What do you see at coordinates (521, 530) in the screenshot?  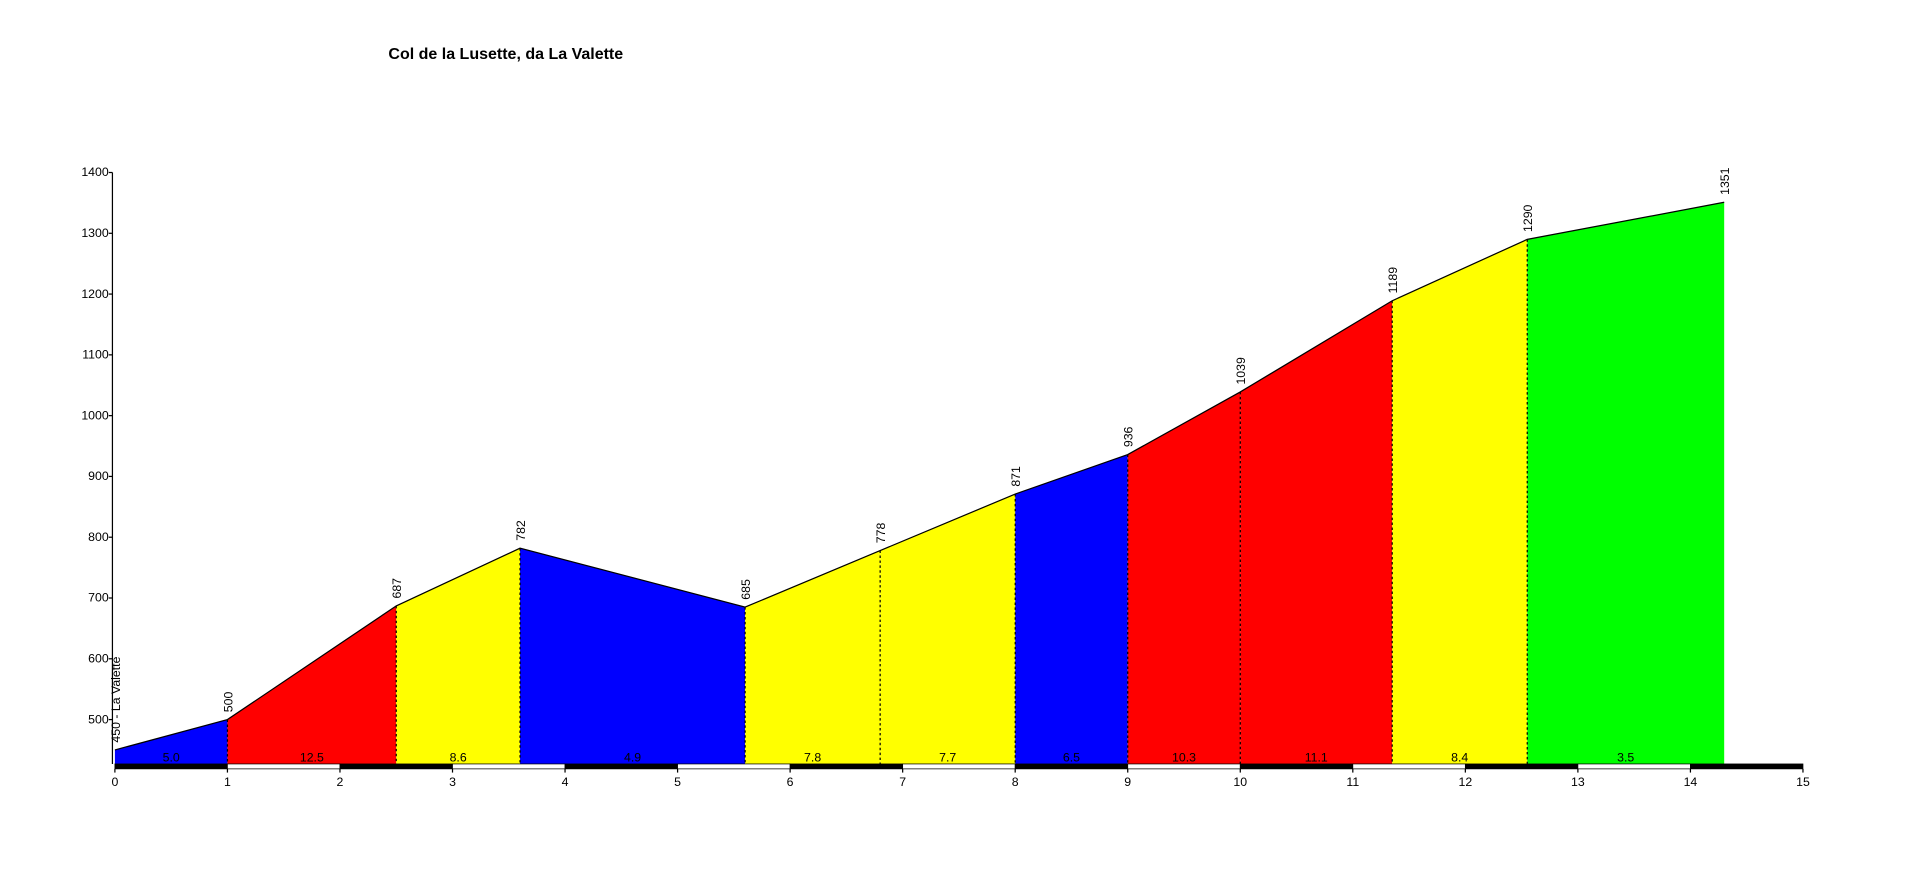 I see `elevation-label: 782` at bounding box center [521, 530].